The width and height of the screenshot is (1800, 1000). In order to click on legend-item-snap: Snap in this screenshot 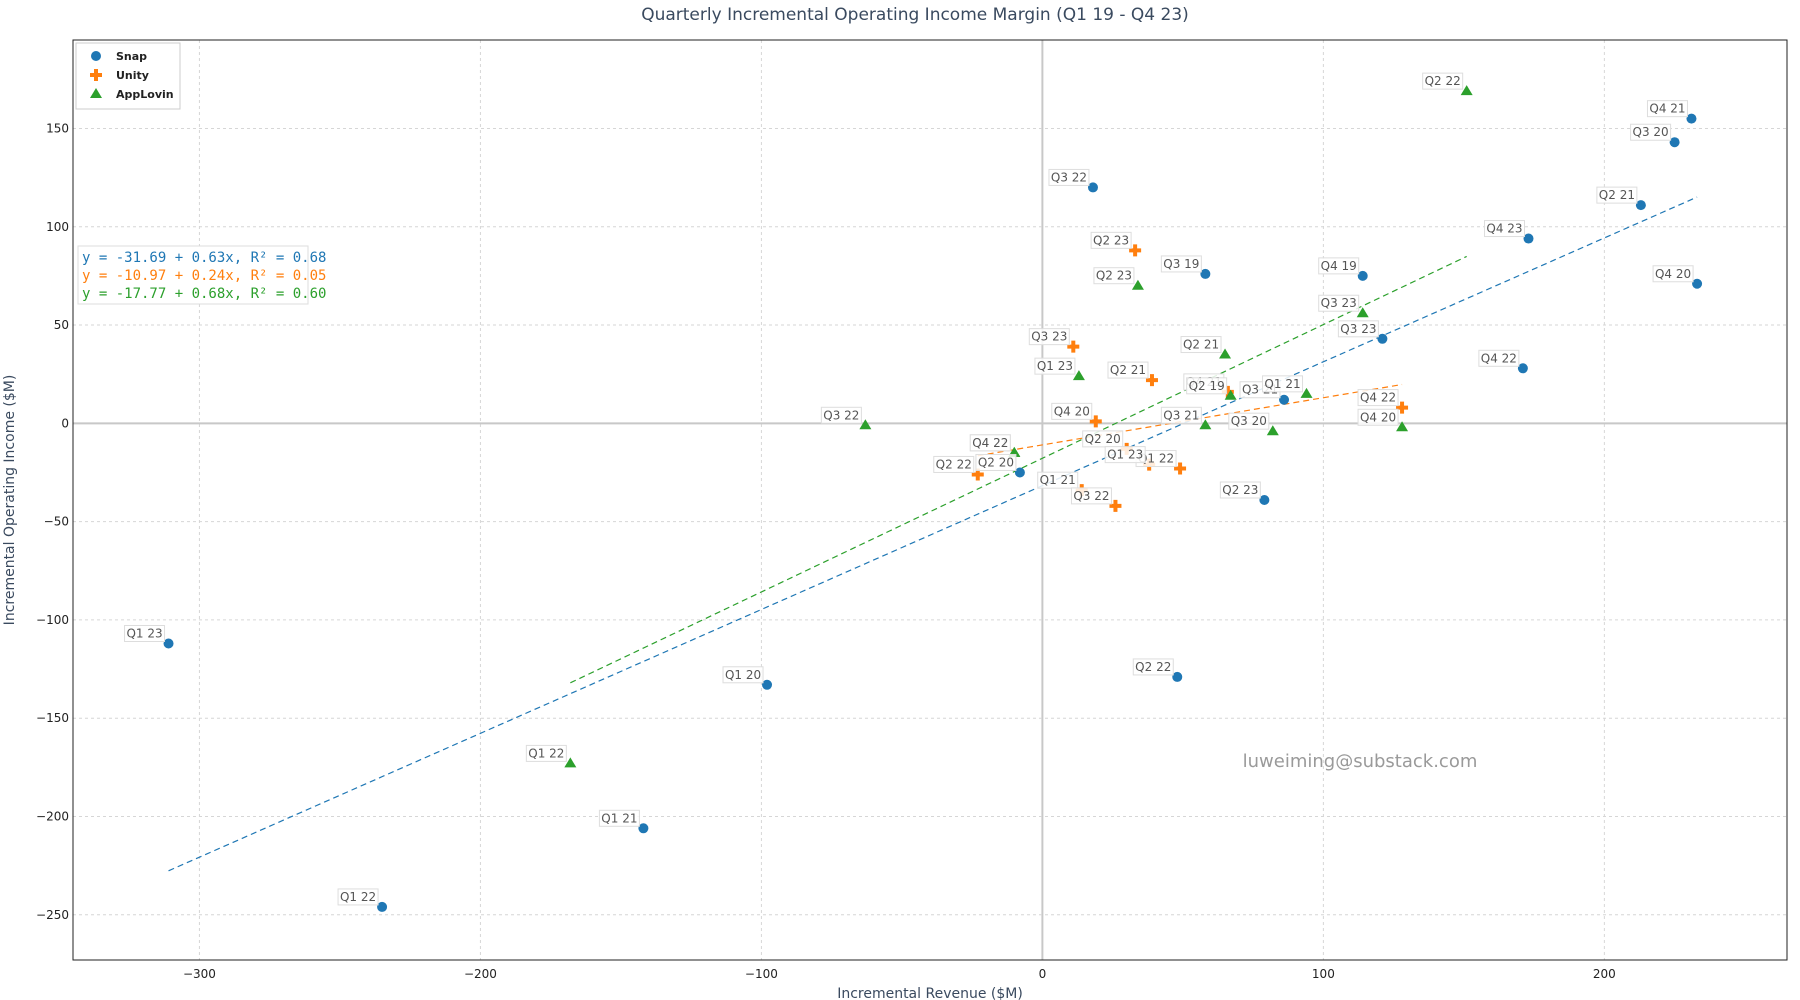, I will do `click(119, 56)`.